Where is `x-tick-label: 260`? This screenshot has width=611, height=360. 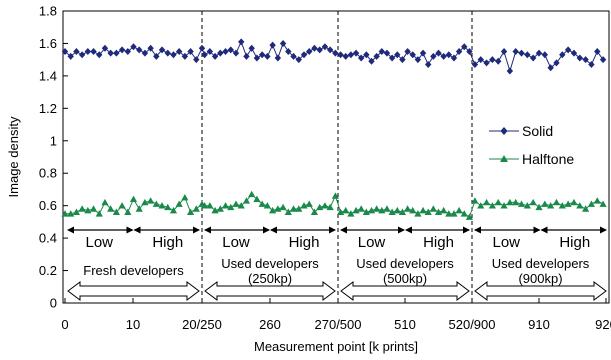
x-tick-label: 260 is located at coordinates (270, 324).